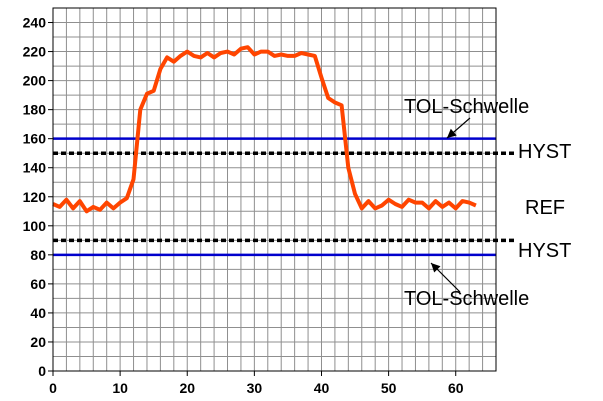  Describe the element at coordinates (35, 52) in the screenshot. I see `y-tick-label: 220` at that location.